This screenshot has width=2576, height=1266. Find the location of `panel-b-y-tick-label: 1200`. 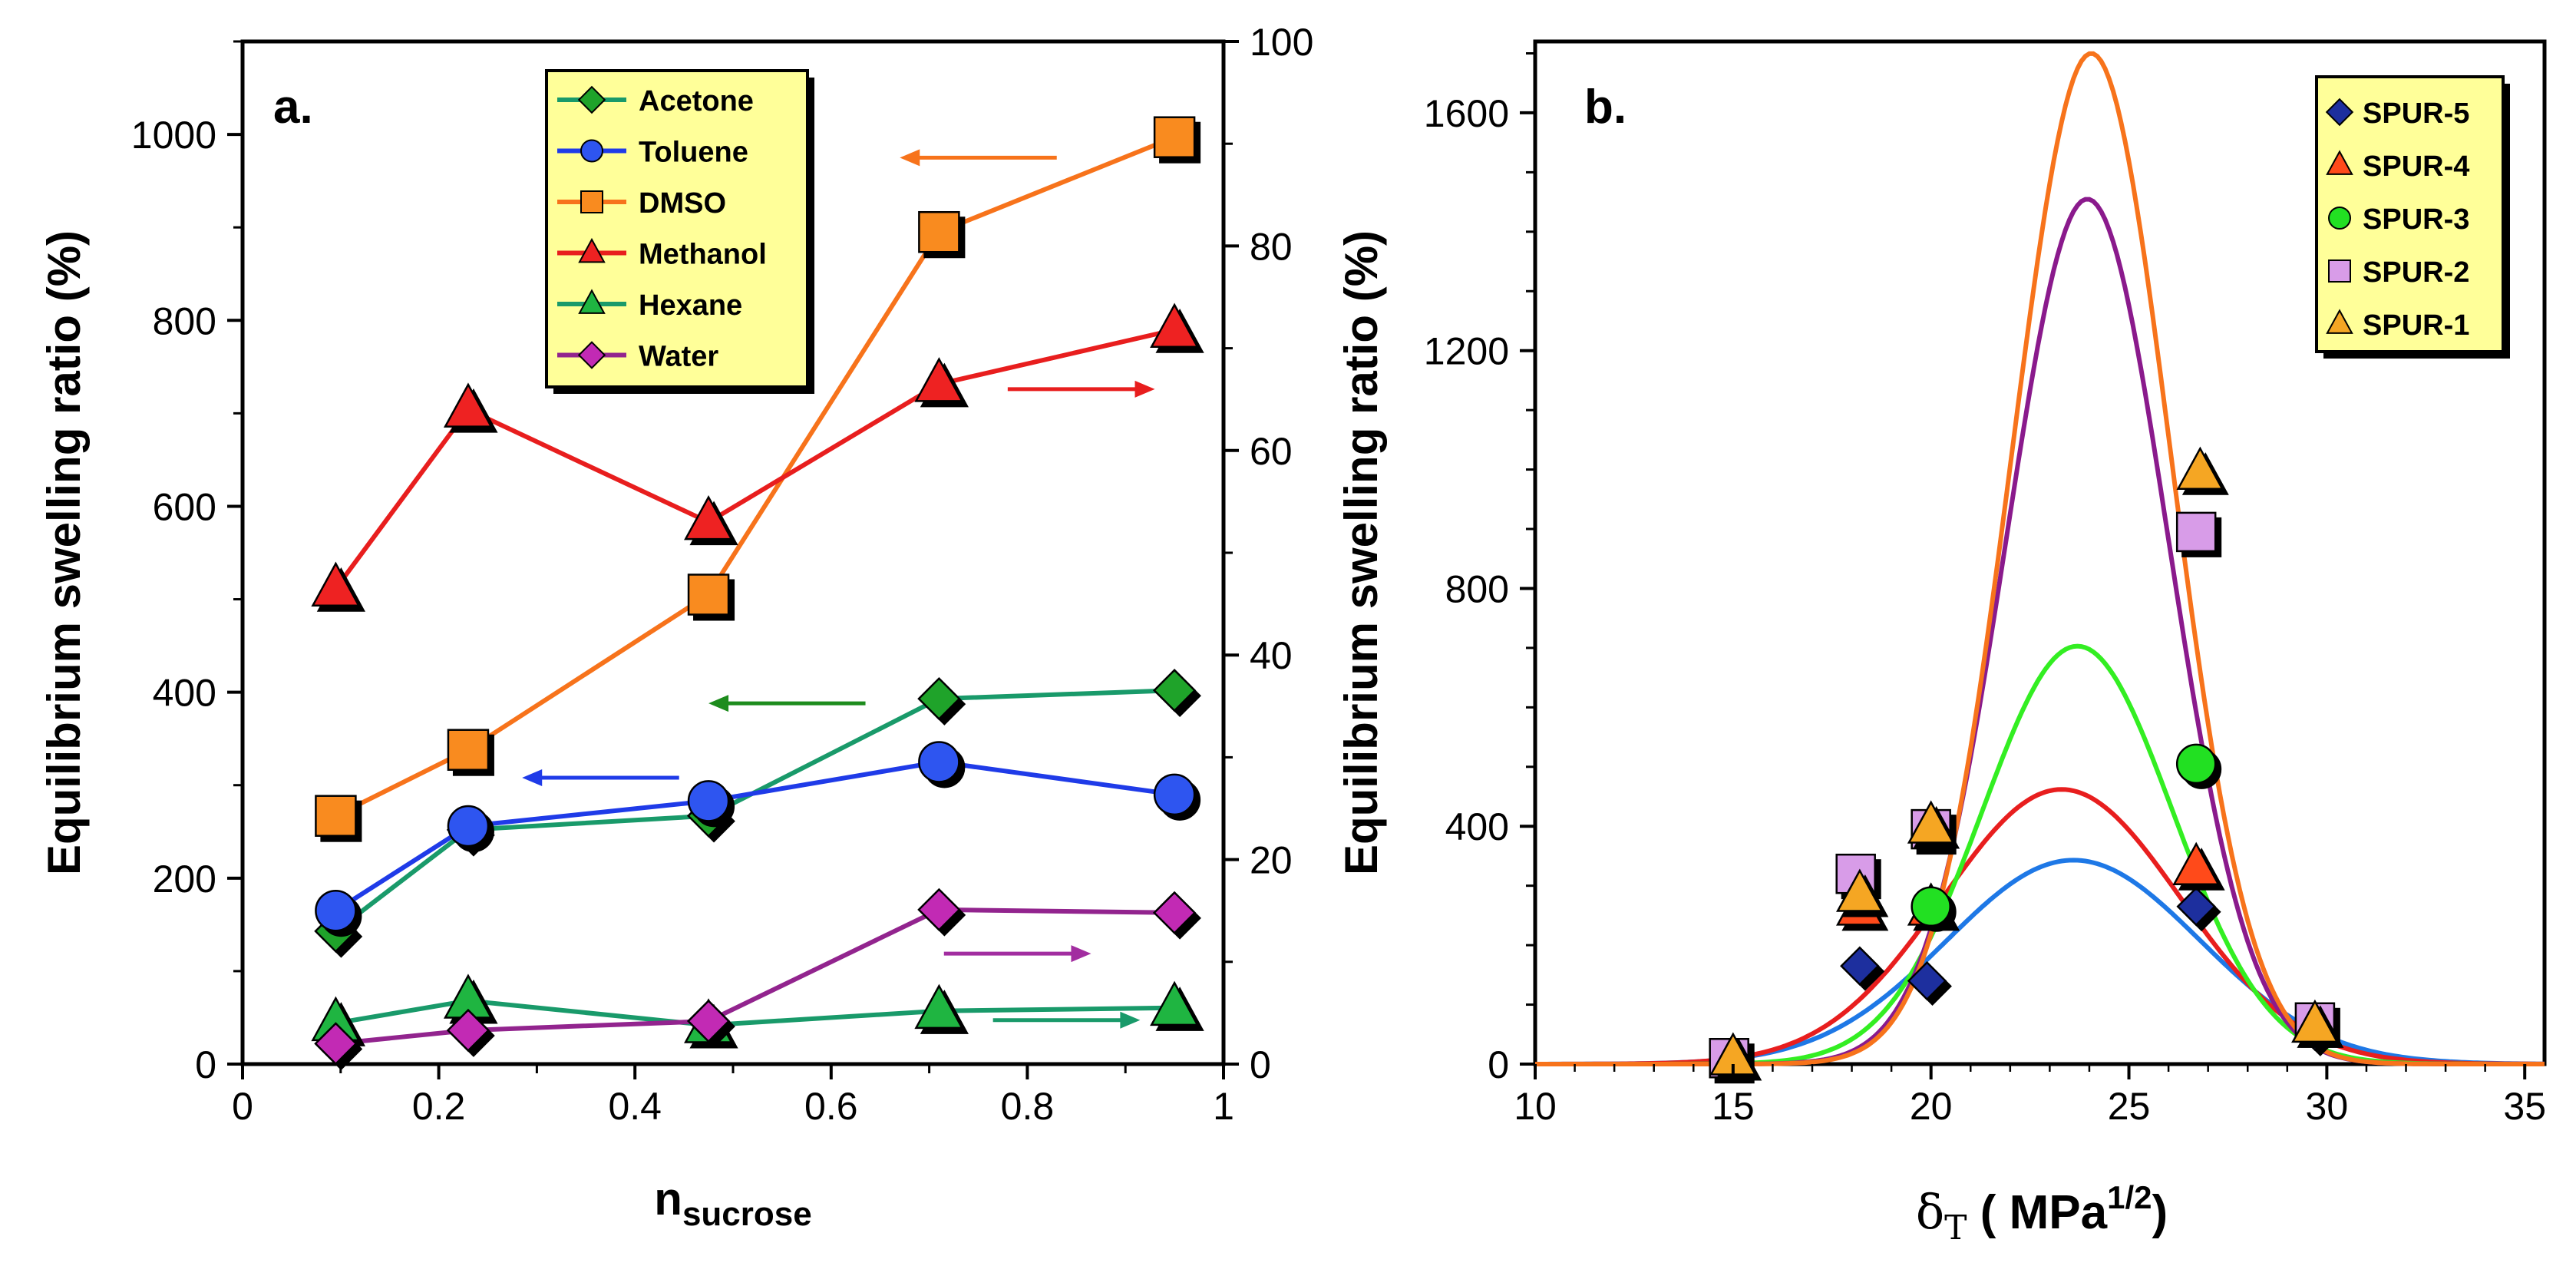

panel-b-y-tick-label: 1200 is located at coordinates (1466, 351).